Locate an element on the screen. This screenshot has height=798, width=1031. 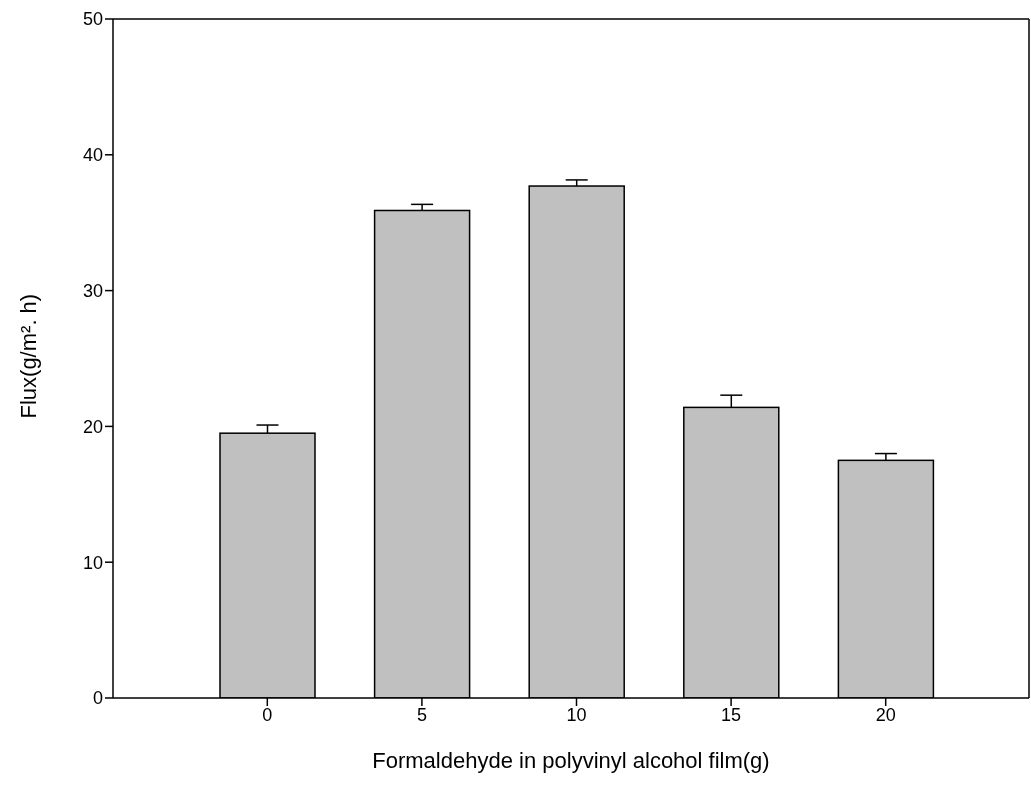
y-tick-label: 10 is located at coordinates (92, 562).